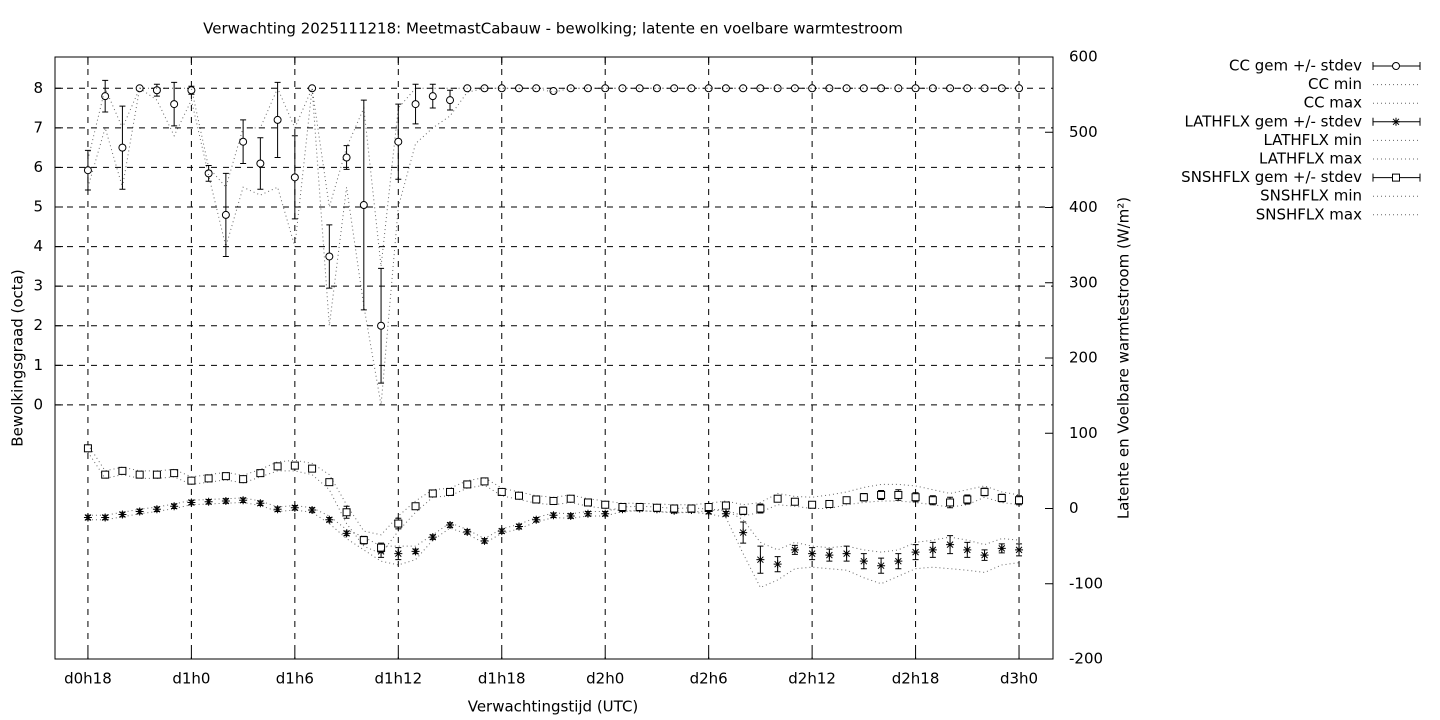 The width and height of the screenshot is (1440, 720). I want to click on y-tick-label: 4, so click(38, 246).